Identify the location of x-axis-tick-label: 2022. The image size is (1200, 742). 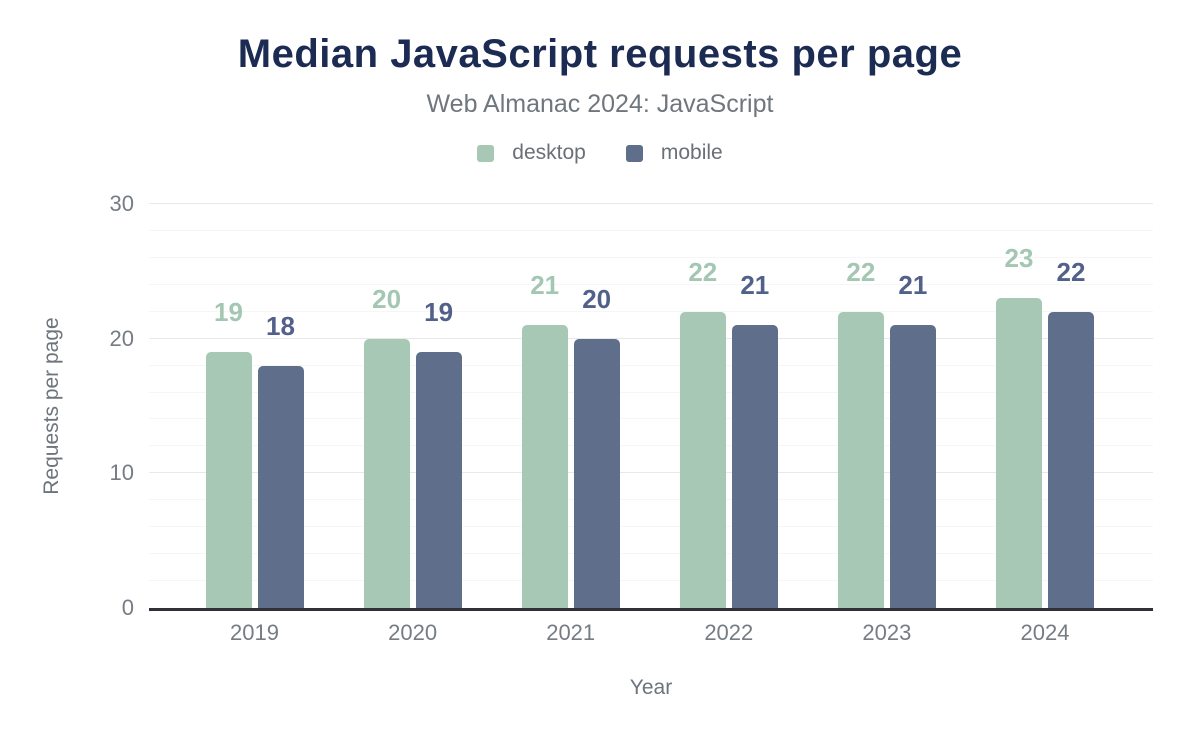
(729, 632).